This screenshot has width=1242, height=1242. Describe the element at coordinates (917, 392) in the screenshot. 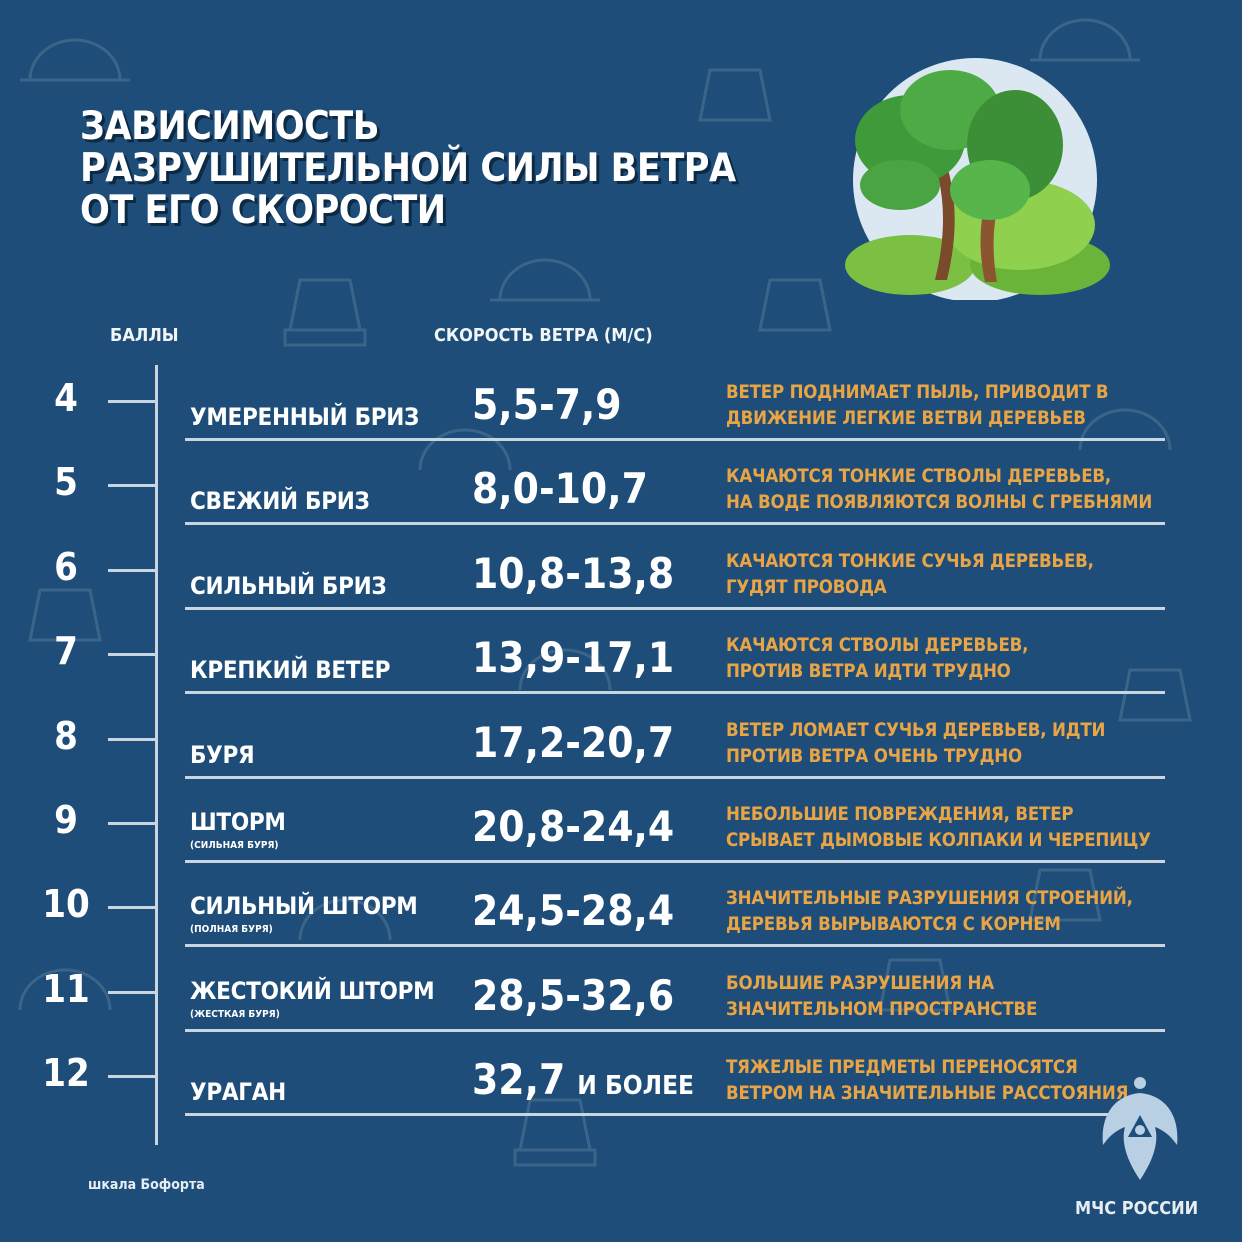

I see `description-line: ВЕТЕР ПОДНИМАЕТ ПЫЛЬ, ПРИВОДИТ В` at that location.